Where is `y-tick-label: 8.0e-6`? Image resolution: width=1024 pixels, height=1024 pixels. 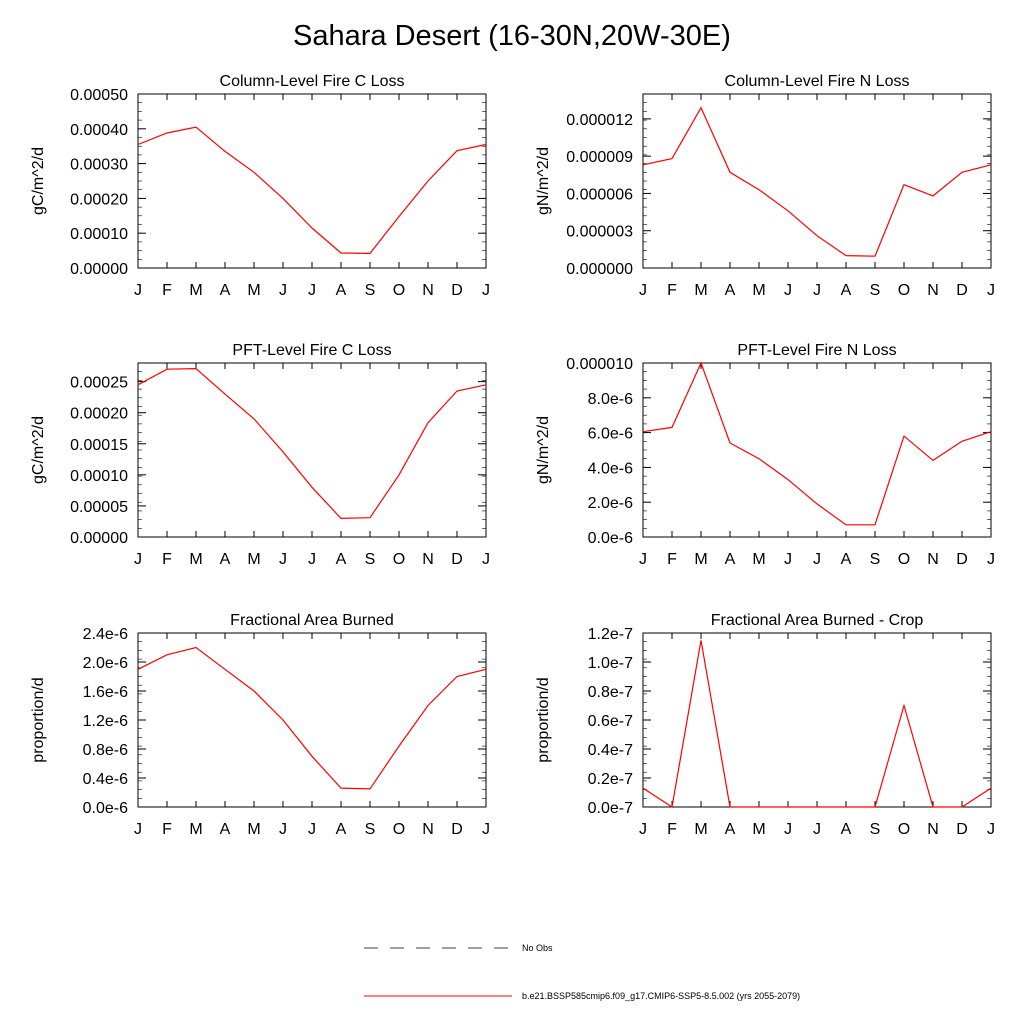
y-tick-label: 8.0e-6 is located at coordinates (610, 399).